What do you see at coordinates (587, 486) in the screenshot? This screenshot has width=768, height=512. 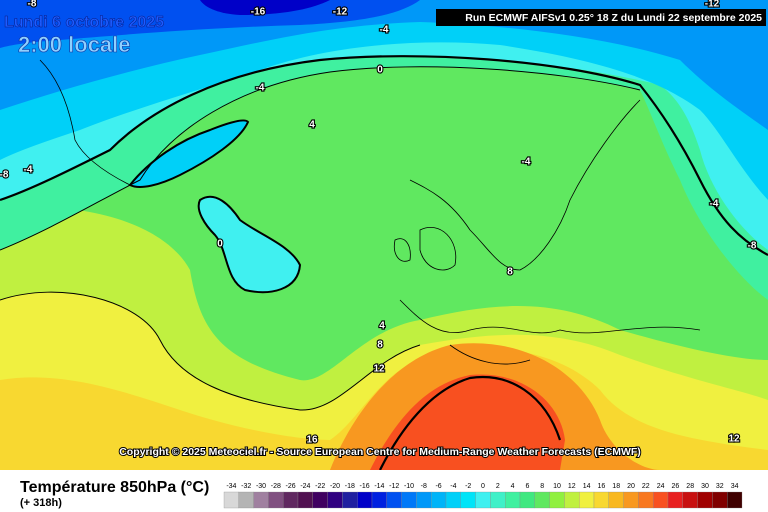 I see `colorbar-label: 14` at bounding box center [587, 486].